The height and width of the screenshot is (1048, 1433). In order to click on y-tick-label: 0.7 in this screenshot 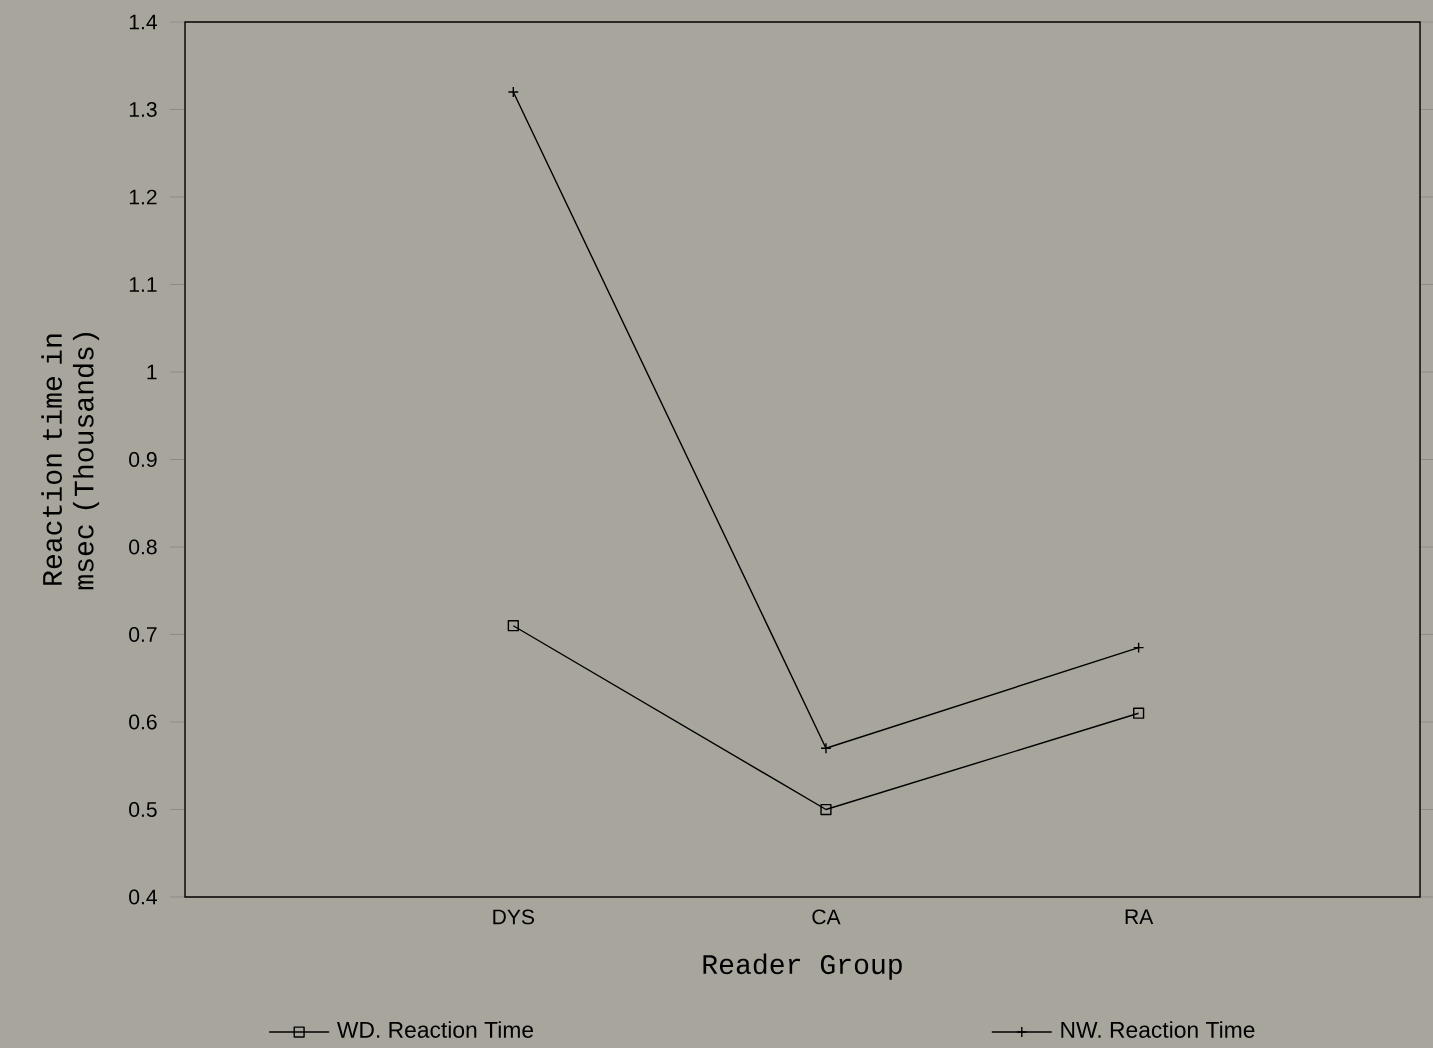, I will do `click(143, 634)`.